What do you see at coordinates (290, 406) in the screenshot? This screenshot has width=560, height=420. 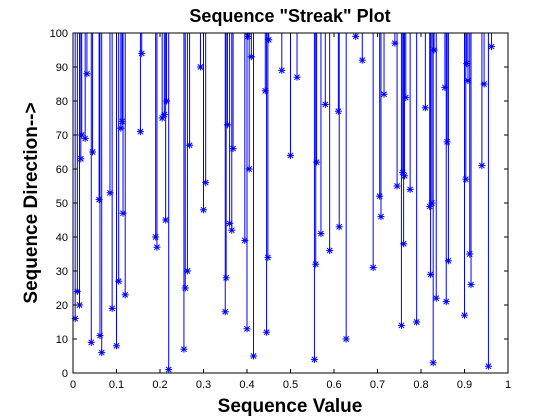 I see `x-axis-label: Sequence Value` at bounding box center [290, 406].